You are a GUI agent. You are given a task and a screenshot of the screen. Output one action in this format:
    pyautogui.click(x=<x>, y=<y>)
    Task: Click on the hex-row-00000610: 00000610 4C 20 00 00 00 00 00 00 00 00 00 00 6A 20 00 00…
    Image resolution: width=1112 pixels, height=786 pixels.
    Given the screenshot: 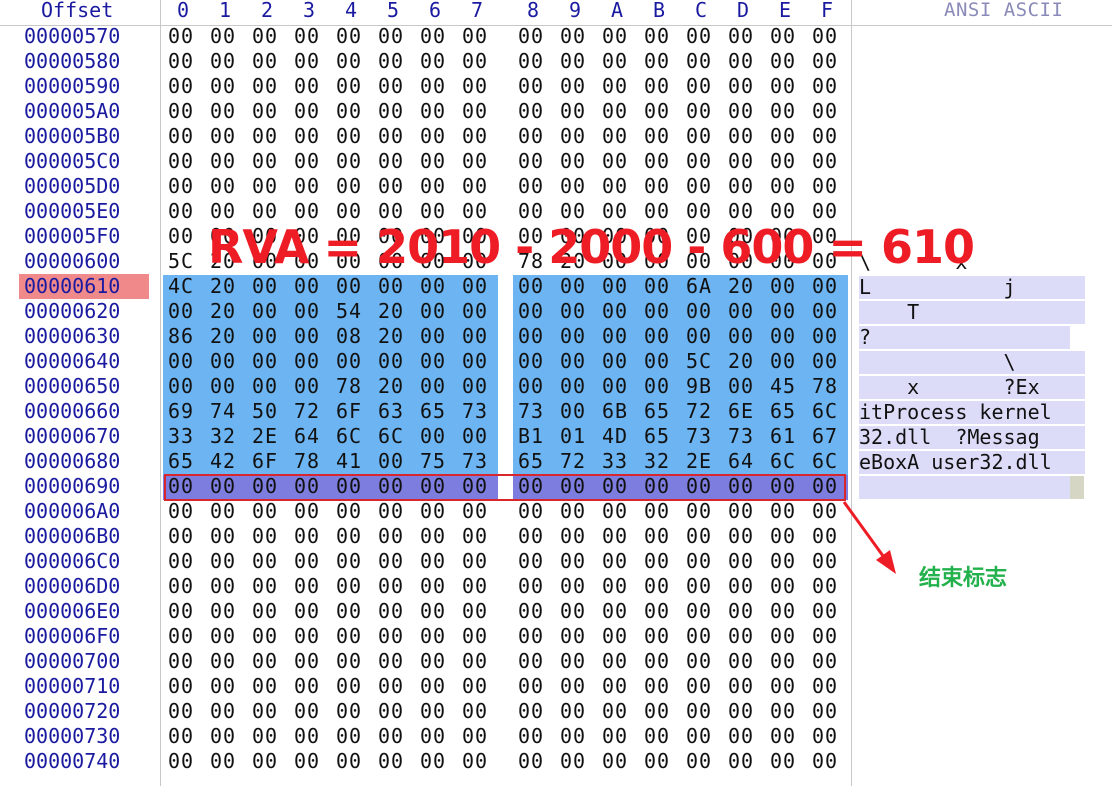 What is the action you would take?
    pyautogui.click(x=556, y=287)
    